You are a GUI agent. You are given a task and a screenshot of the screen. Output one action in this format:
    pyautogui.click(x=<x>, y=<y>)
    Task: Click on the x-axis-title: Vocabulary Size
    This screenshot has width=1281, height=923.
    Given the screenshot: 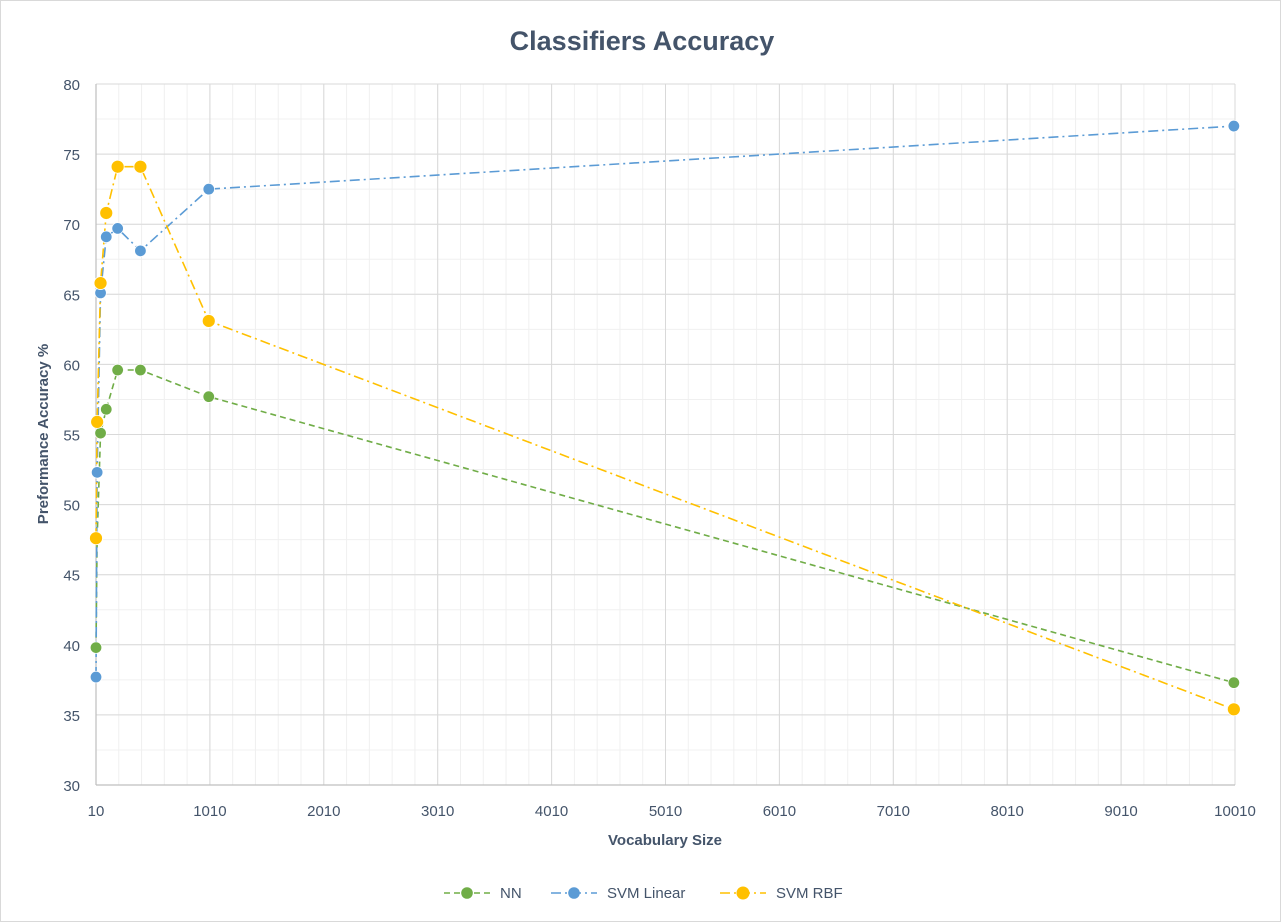 What is the action you would take?
    pyautogui.click(x=665, y=840)
    